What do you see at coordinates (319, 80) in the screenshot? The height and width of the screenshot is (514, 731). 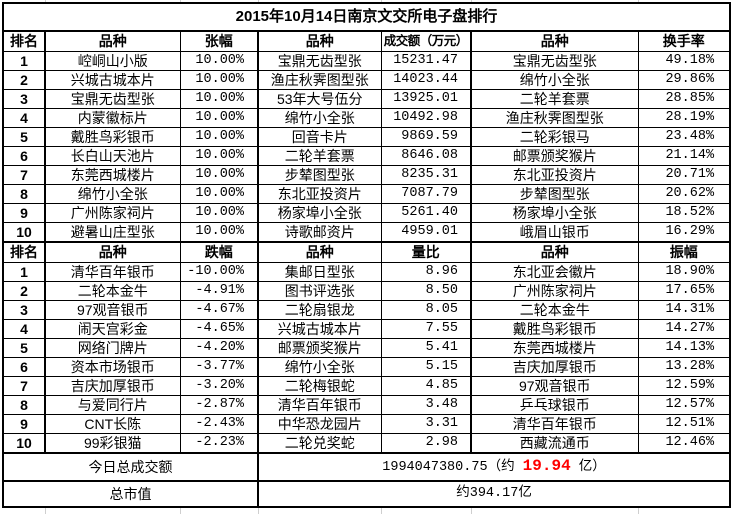 I see `item-name-cell: 渔庄秋霁图型张` at bounding box center [319, 80].